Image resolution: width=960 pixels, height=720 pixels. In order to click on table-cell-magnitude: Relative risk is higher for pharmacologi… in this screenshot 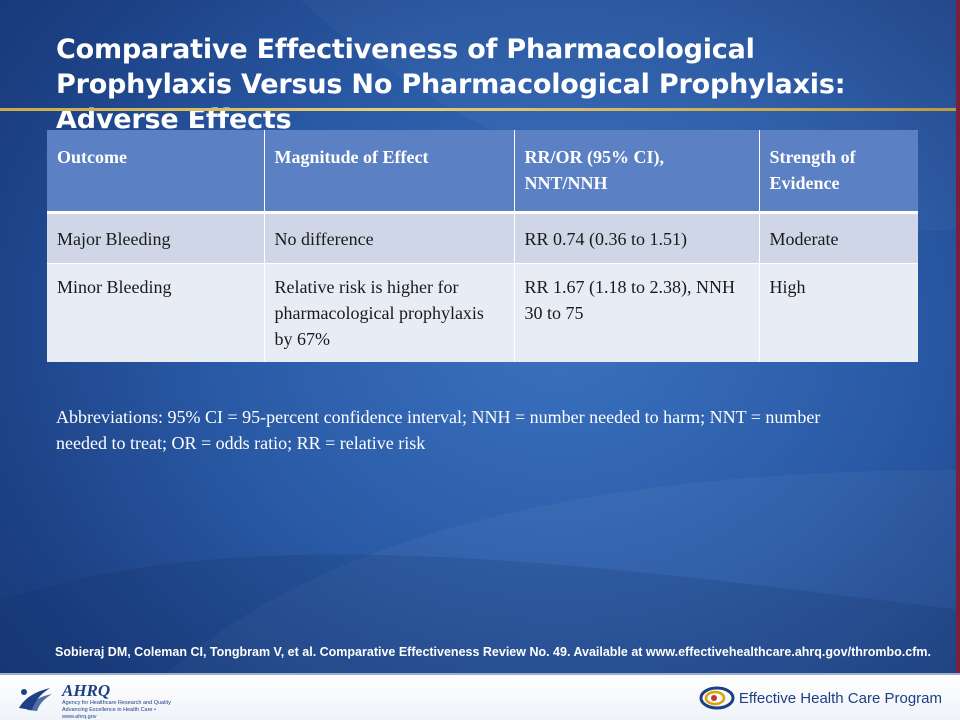, I will do `click(388, 312)`.